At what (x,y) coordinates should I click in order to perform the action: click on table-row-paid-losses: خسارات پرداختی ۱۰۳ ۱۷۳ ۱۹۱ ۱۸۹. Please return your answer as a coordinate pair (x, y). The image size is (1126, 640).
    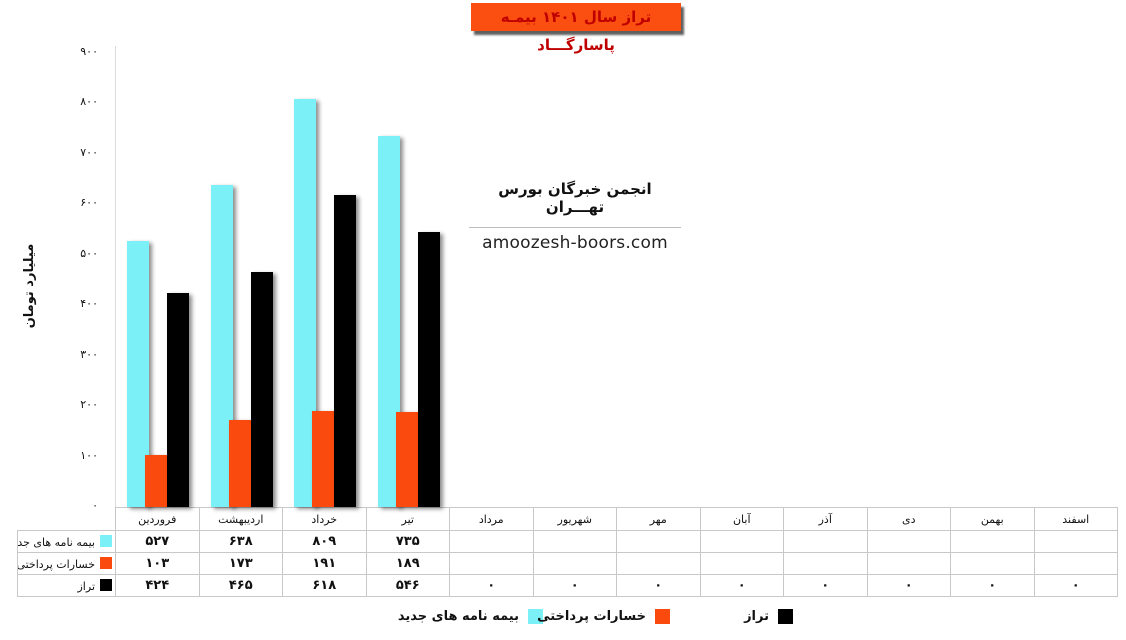
    Looking at the image, I should click on (567, 563).